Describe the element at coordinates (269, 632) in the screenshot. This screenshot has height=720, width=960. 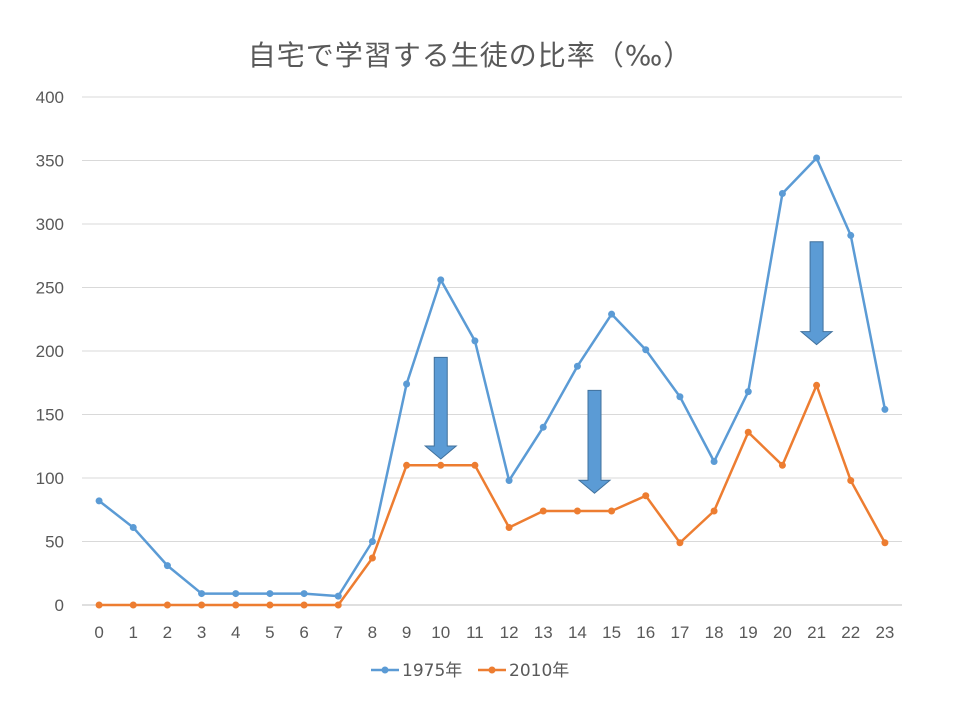
I see `x-tick-label: 5` at that location.